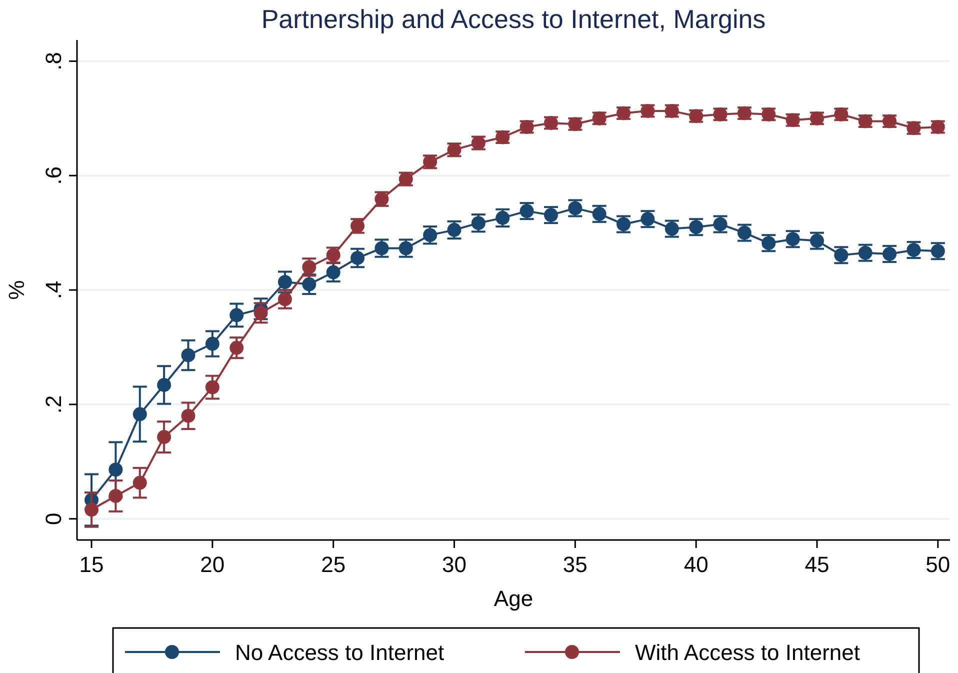  Describe the element at coordinates (53, 404) in the screenshot. I see `y-tick-label: .2` at that location.